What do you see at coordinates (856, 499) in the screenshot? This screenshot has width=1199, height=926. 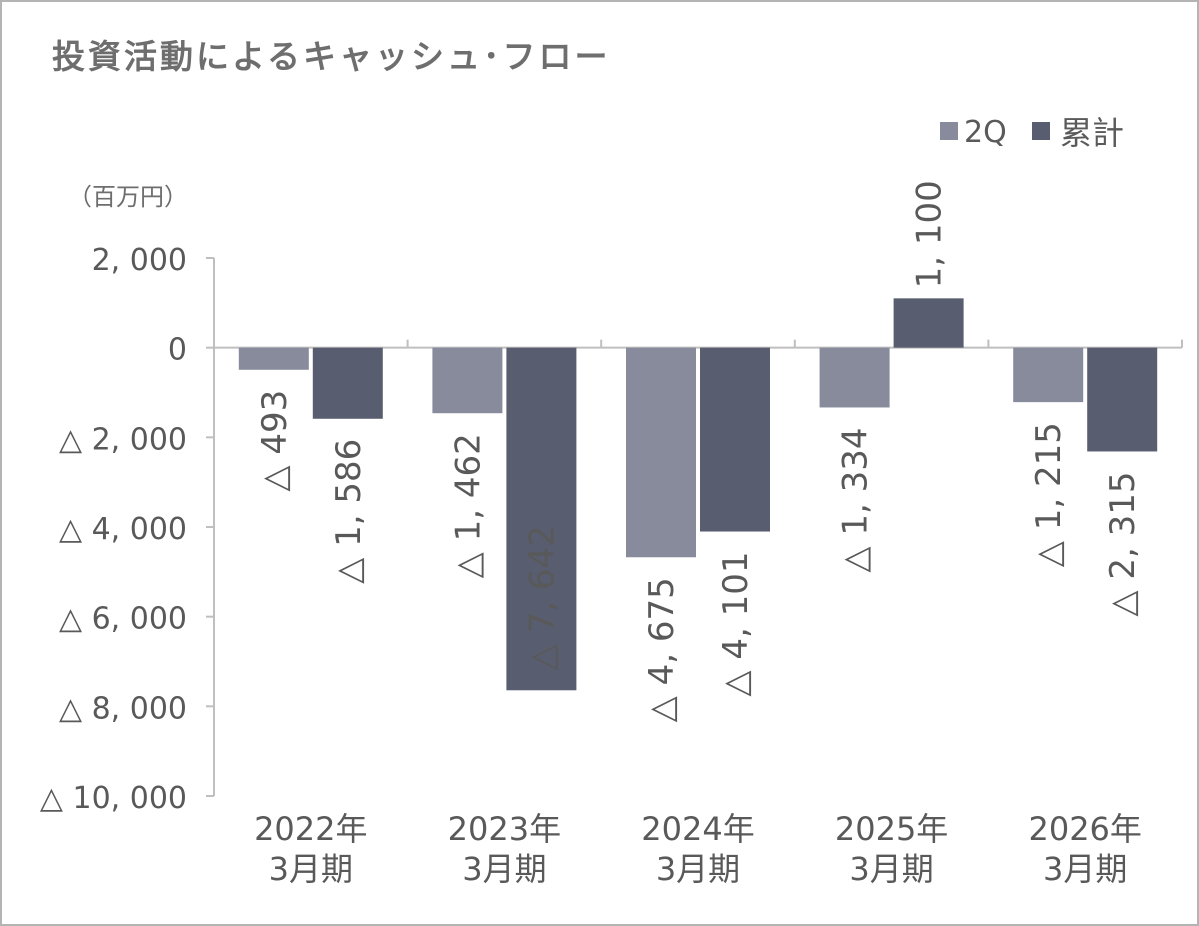 I see `data-label: △ 1, 334` at bounding box center [856, 499].